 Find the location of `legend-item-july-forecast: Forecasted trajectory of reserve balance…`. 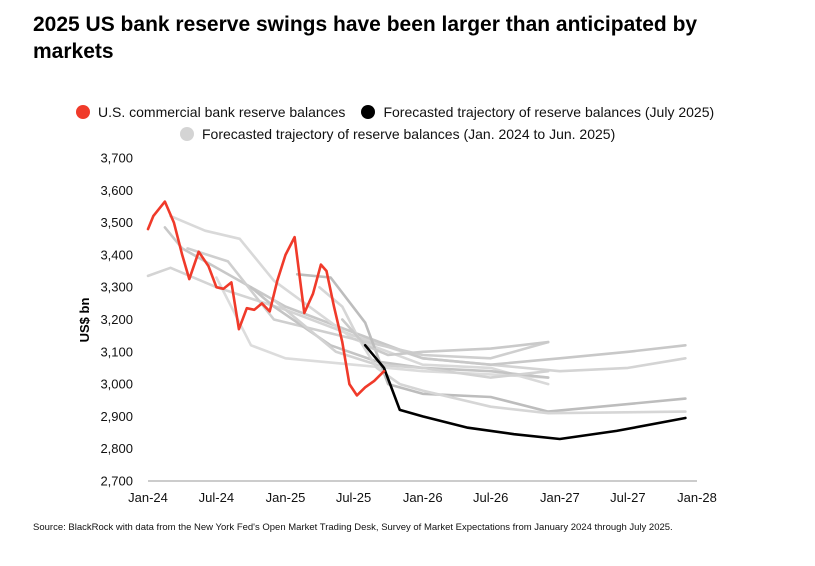

legend-item-july-forecast: Forecasted trajectory of reserve balance… is located at coordinates (537, 112).